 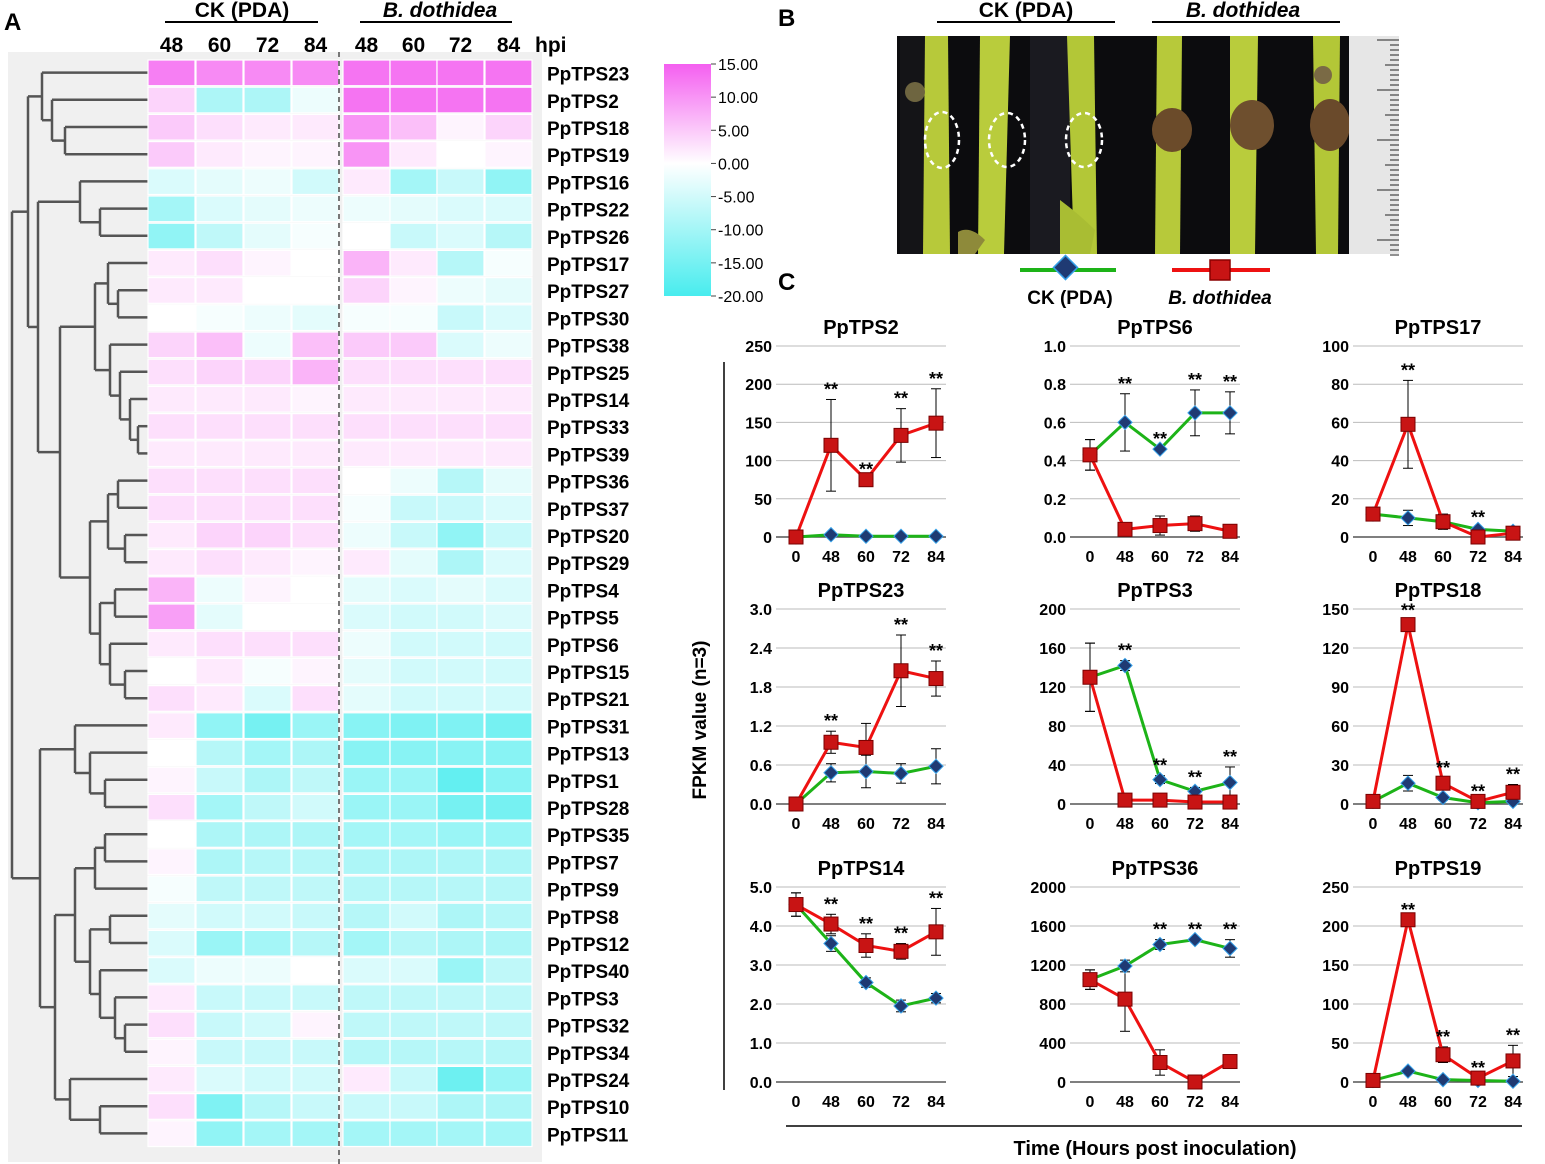 I want to click on gene-label: PpTPS18, so click(x=588, y=129).